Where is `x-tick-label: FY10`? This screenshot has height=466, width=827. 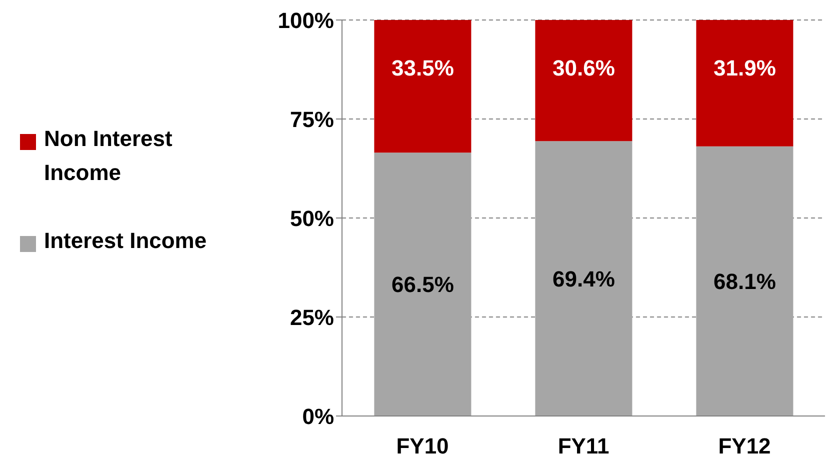 x-tick-label: FY10 is located at coordinates (422, 446).